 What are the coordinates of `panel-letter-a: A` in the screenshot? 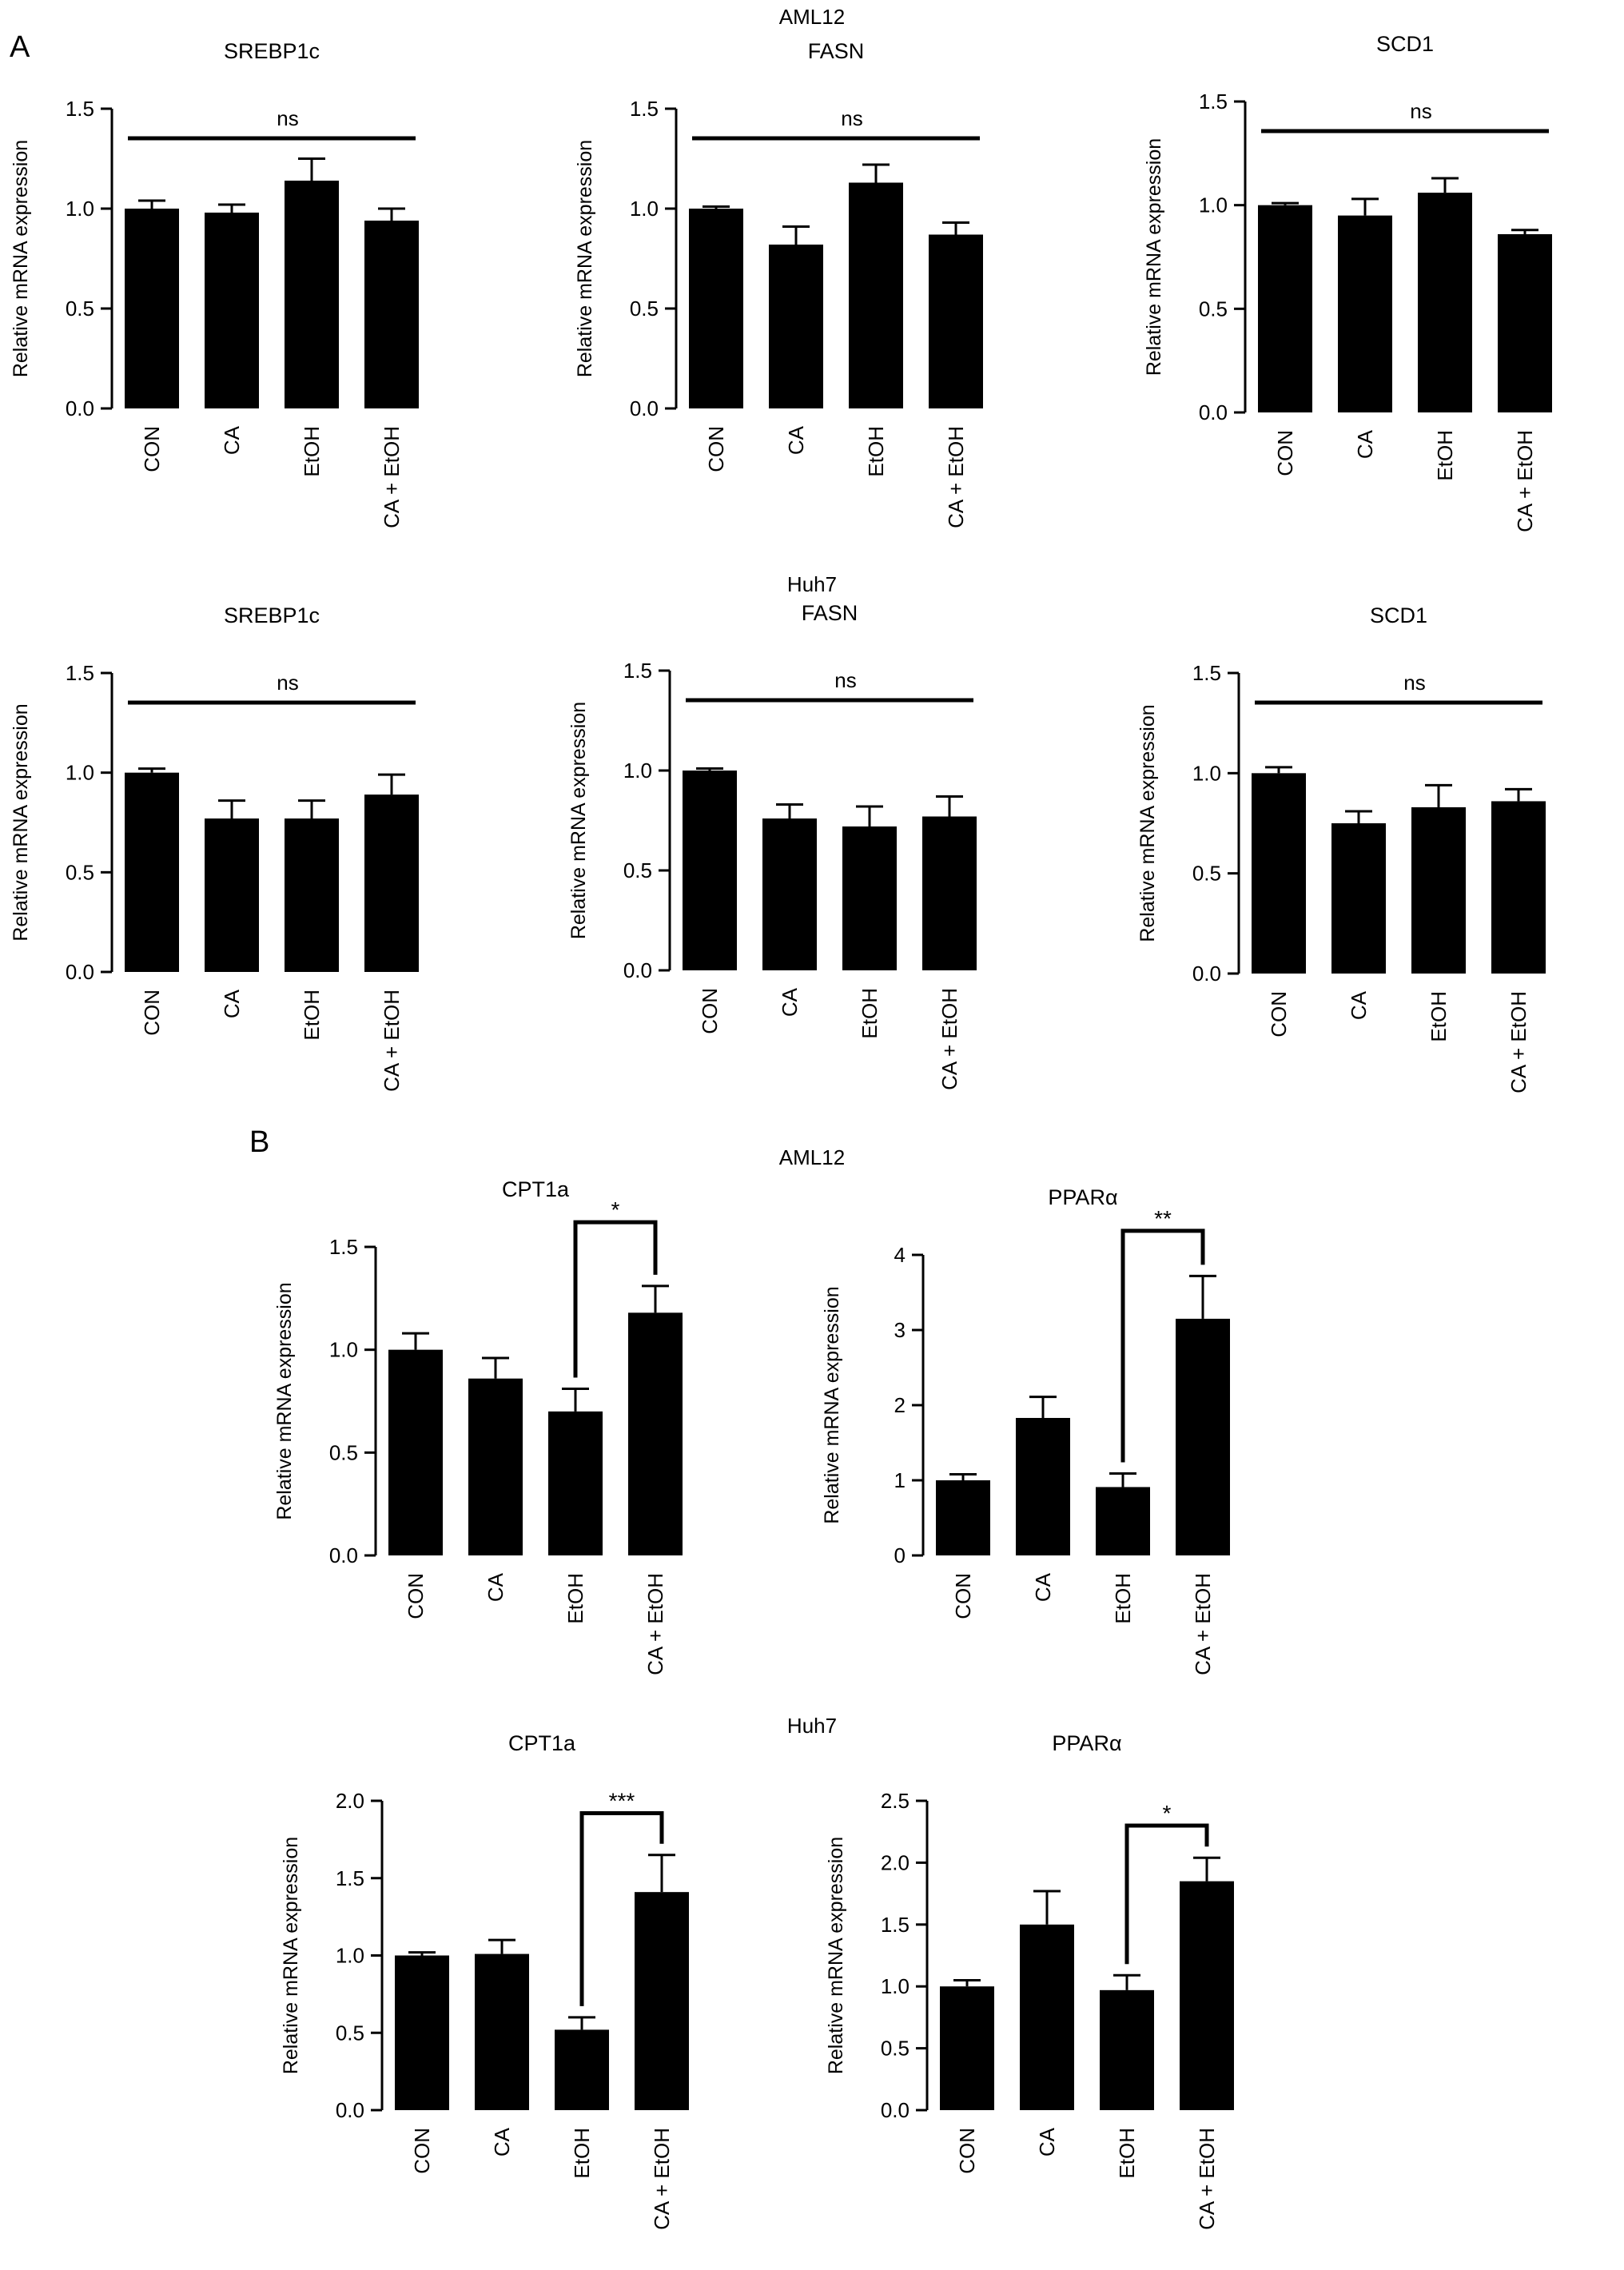 It's located at (20, 47).